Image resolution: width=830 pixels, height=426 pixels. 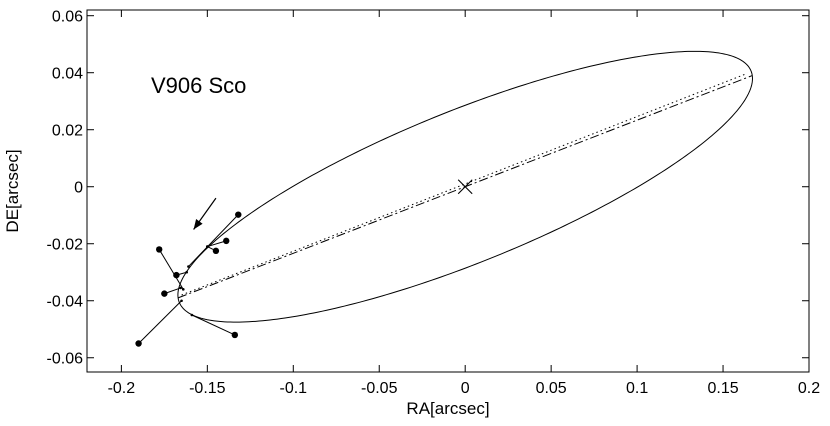 What do you see at coordinates (65, 359) in the screenshot?
I see `y-tick-label: -0.06` at bounding box center [65, 359].